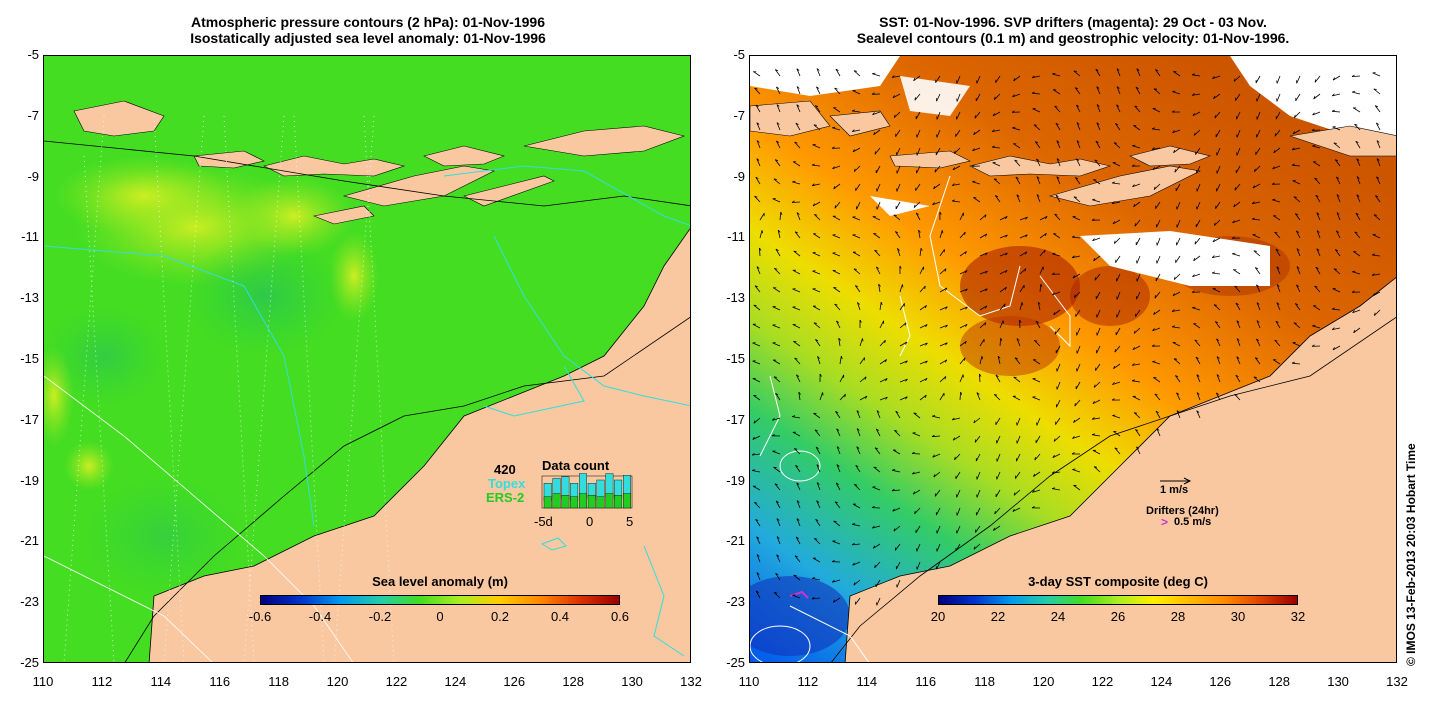 The width and height of the screenshot is (1440, 710). Describe the element at coordinates (102, 681) in the screenshot. I see `left-x-tick: 112` at that location.